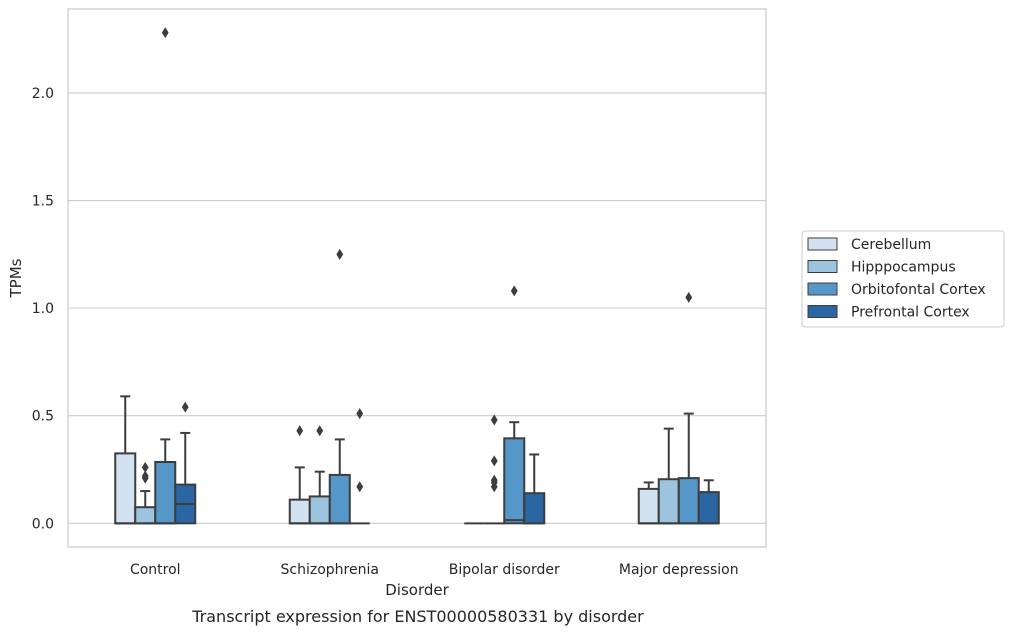 The image size is (1014, 634). I want to click on legend-frame, so click(903, 279).